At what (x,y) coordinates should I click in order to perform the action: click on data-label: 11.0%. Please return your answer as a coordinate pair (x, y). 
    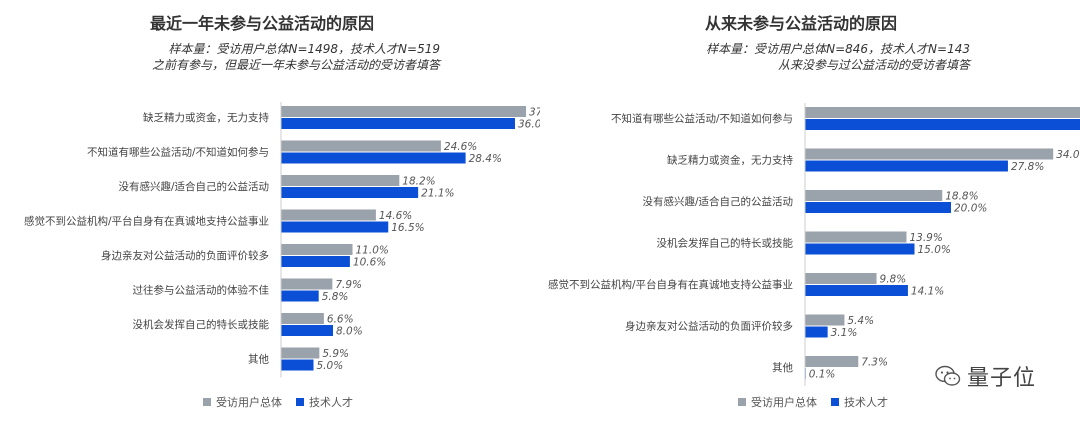
    Looking at the image, I should click on (372, 251).